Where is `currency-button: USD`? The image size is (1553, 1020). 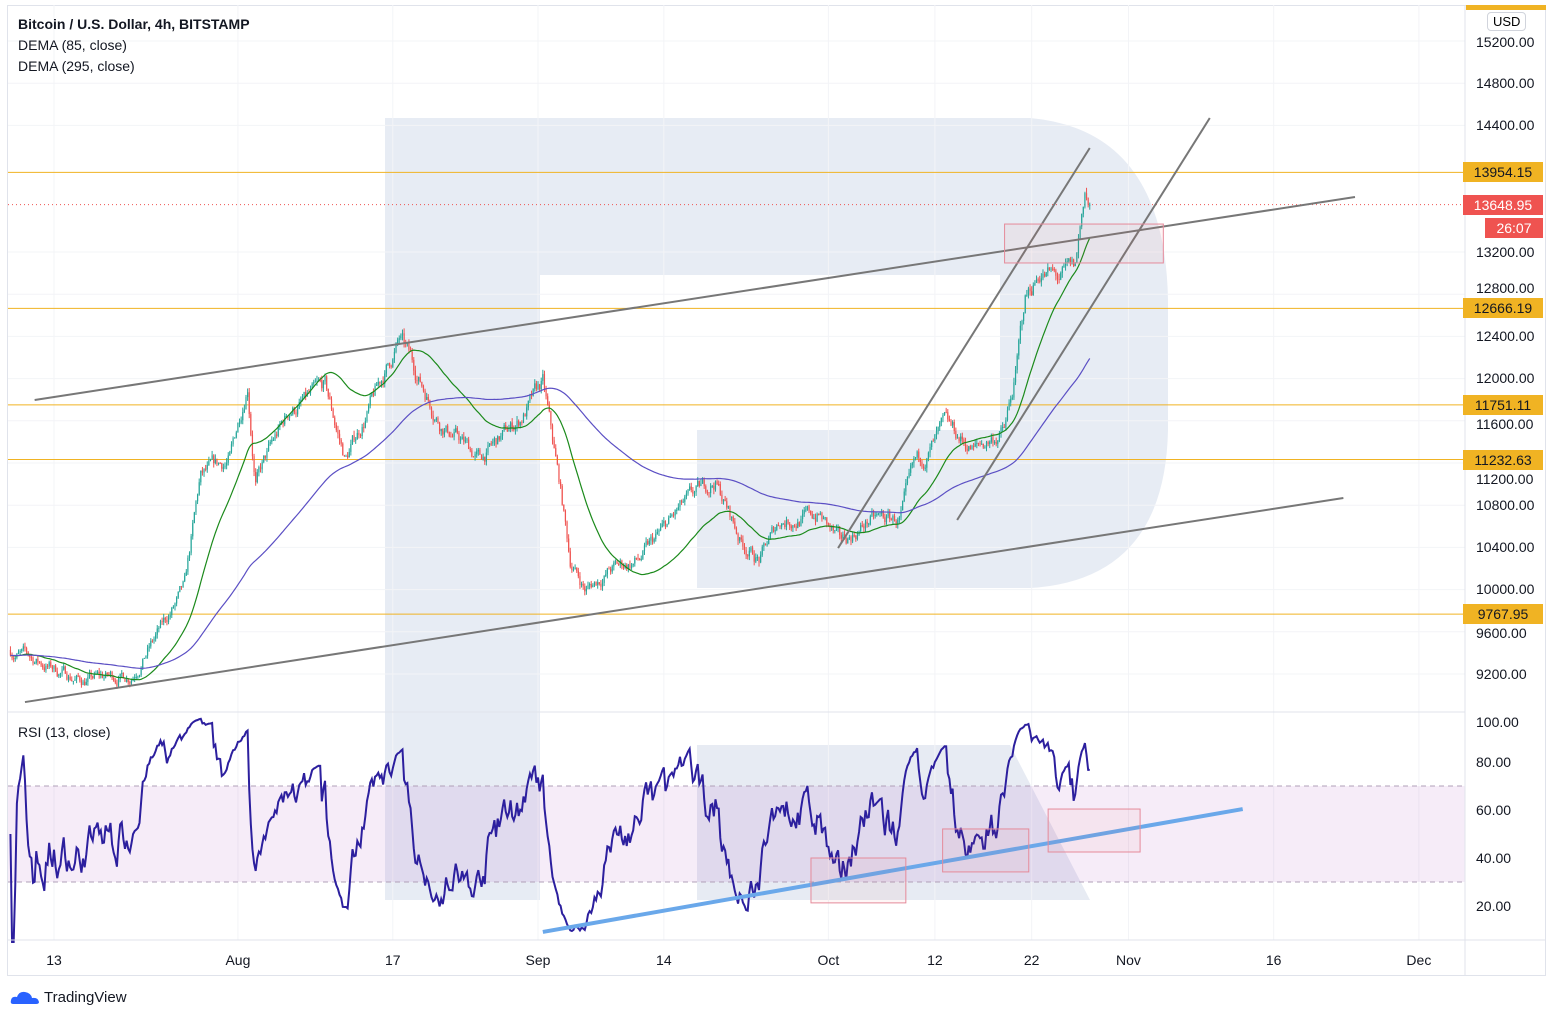
currency-button: USD is located at coordinates (1507, 21).